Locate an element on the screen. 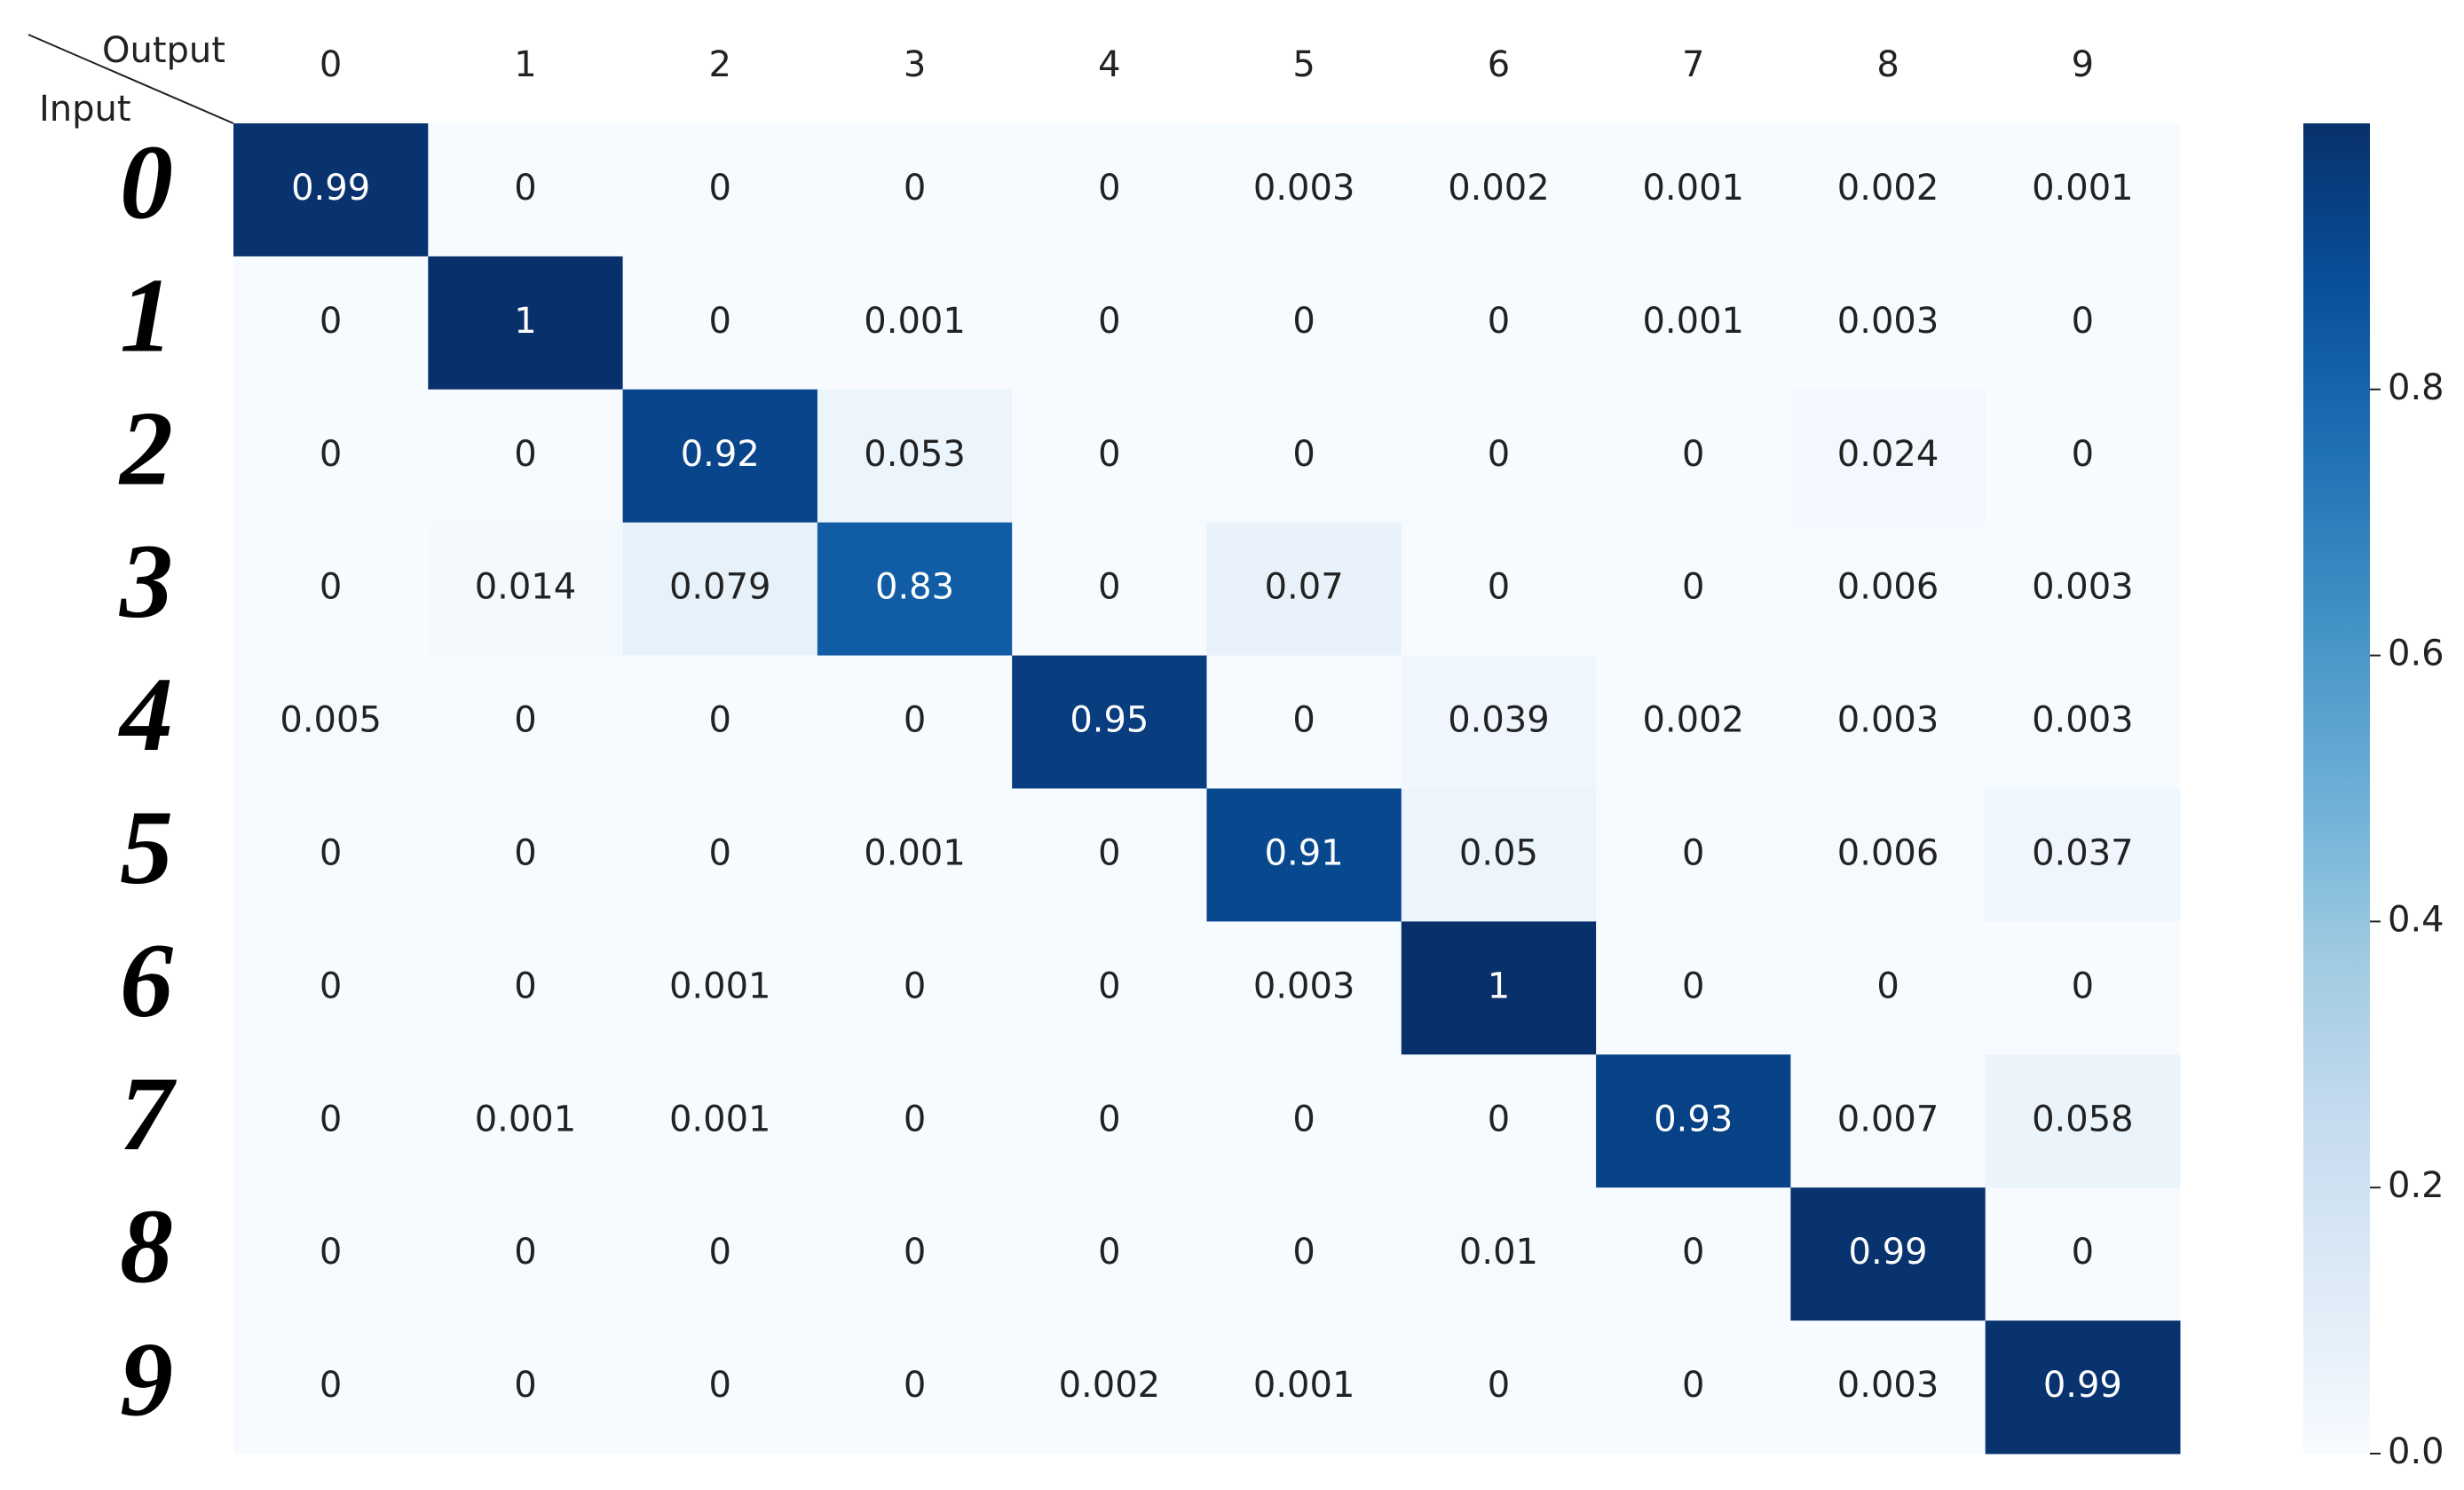 This screenshot has width=2464, height=1490. x-tick-label: 1 is located at coordinates (525, 64).